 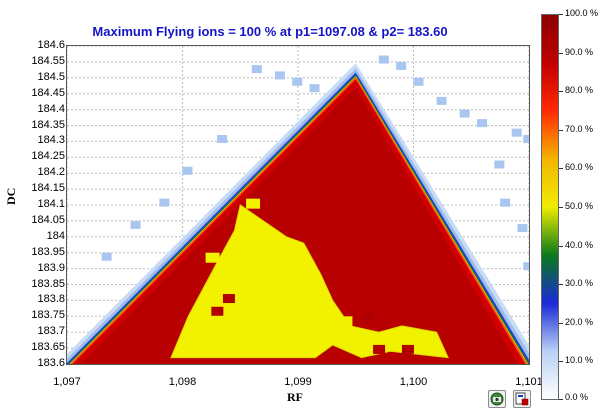 I want to click on y-tick-label: 183.9, so click(x=51, y=267).